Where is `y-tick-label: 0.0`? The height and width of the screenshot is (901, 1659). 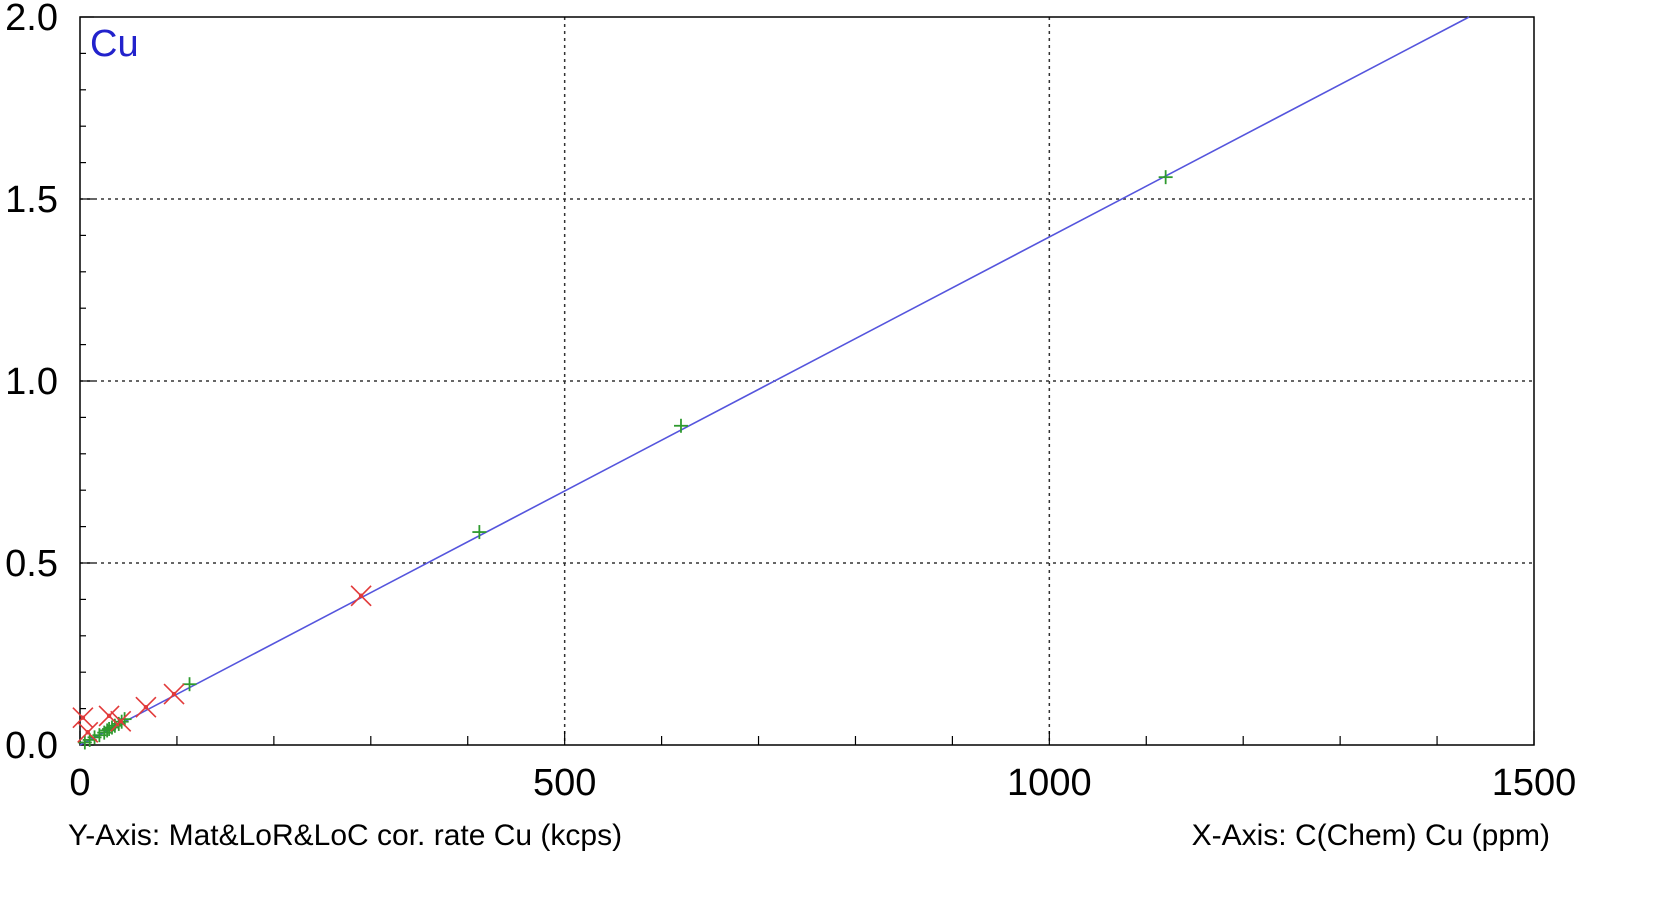
y-tick-label: 0.0 is located at coordinates (31, 746).